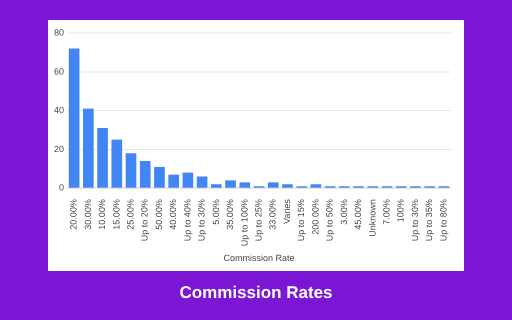  I want to click on x-tick-label: 30.00%, so click(87, 214).